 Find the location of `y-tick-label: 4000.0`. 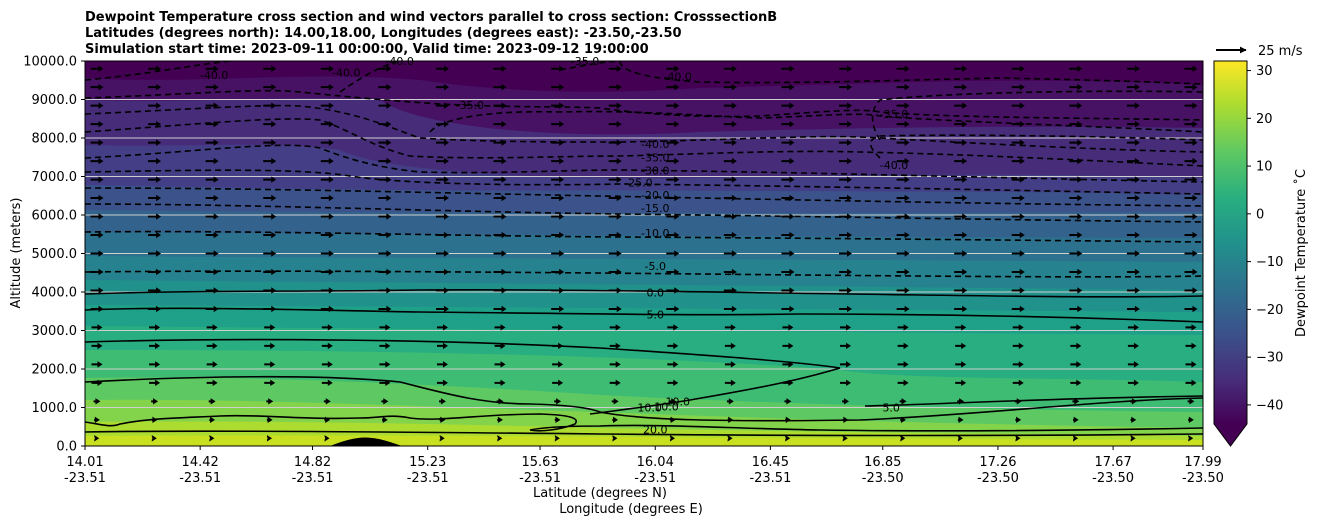

y-tick-label: 4000.0 is located at coordinates (55, 293).